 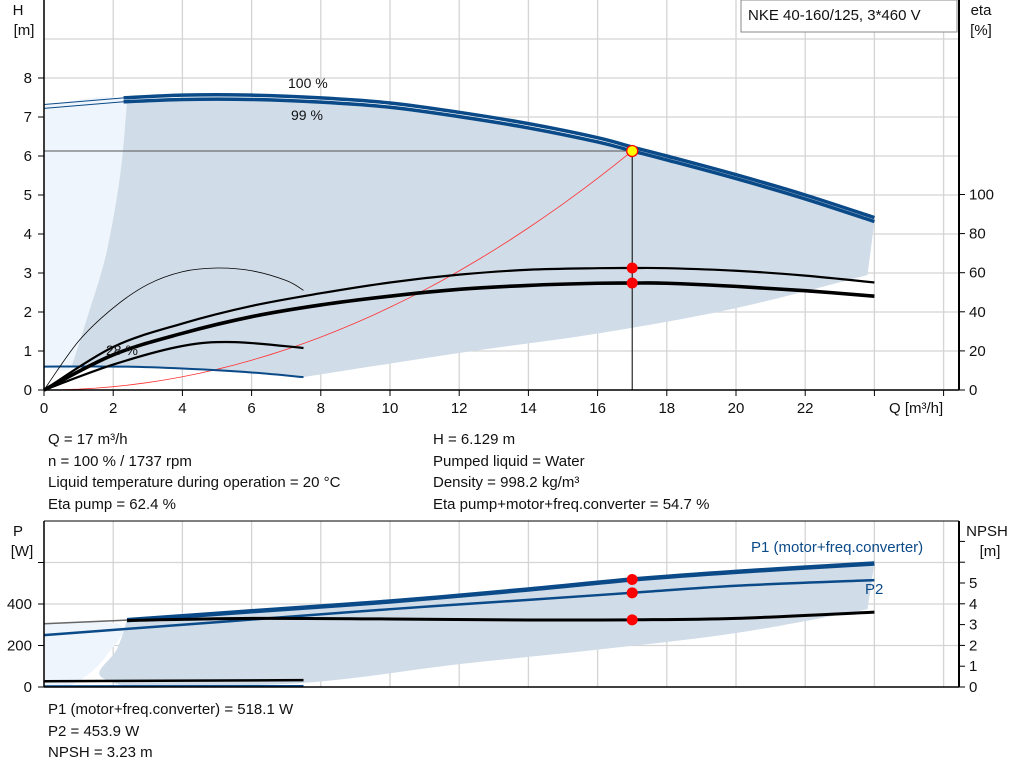 What do you see at coordinates (977, 312) in the screenshot?
I see `eta-tick-label: 40` at bounding box center [977, 312].